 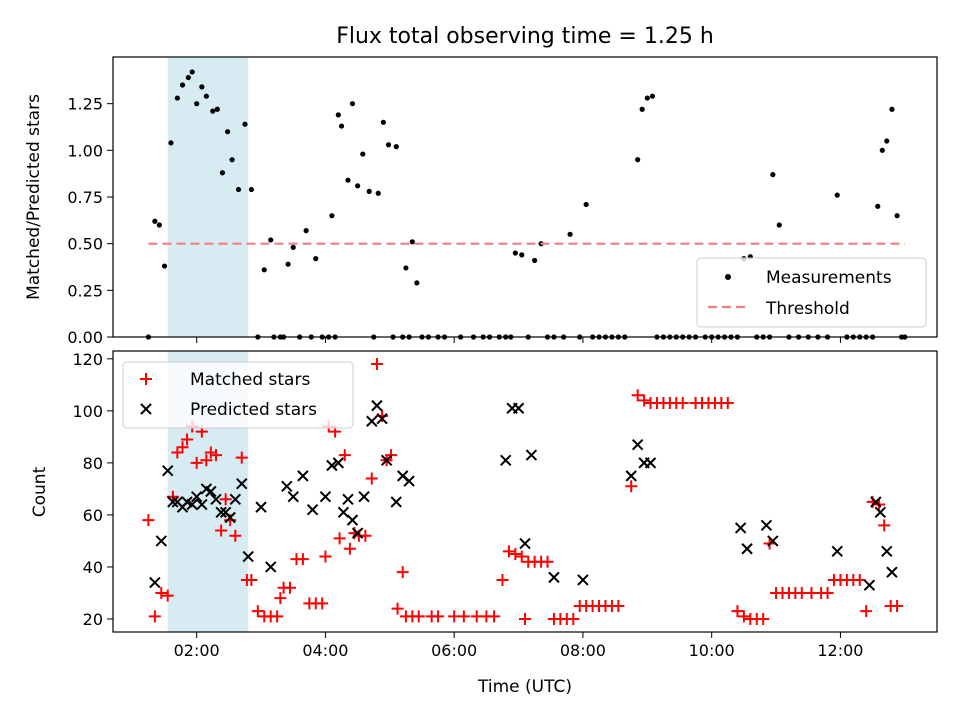 I want to click on y-tick-label: 80, so click(x=93, y=463).